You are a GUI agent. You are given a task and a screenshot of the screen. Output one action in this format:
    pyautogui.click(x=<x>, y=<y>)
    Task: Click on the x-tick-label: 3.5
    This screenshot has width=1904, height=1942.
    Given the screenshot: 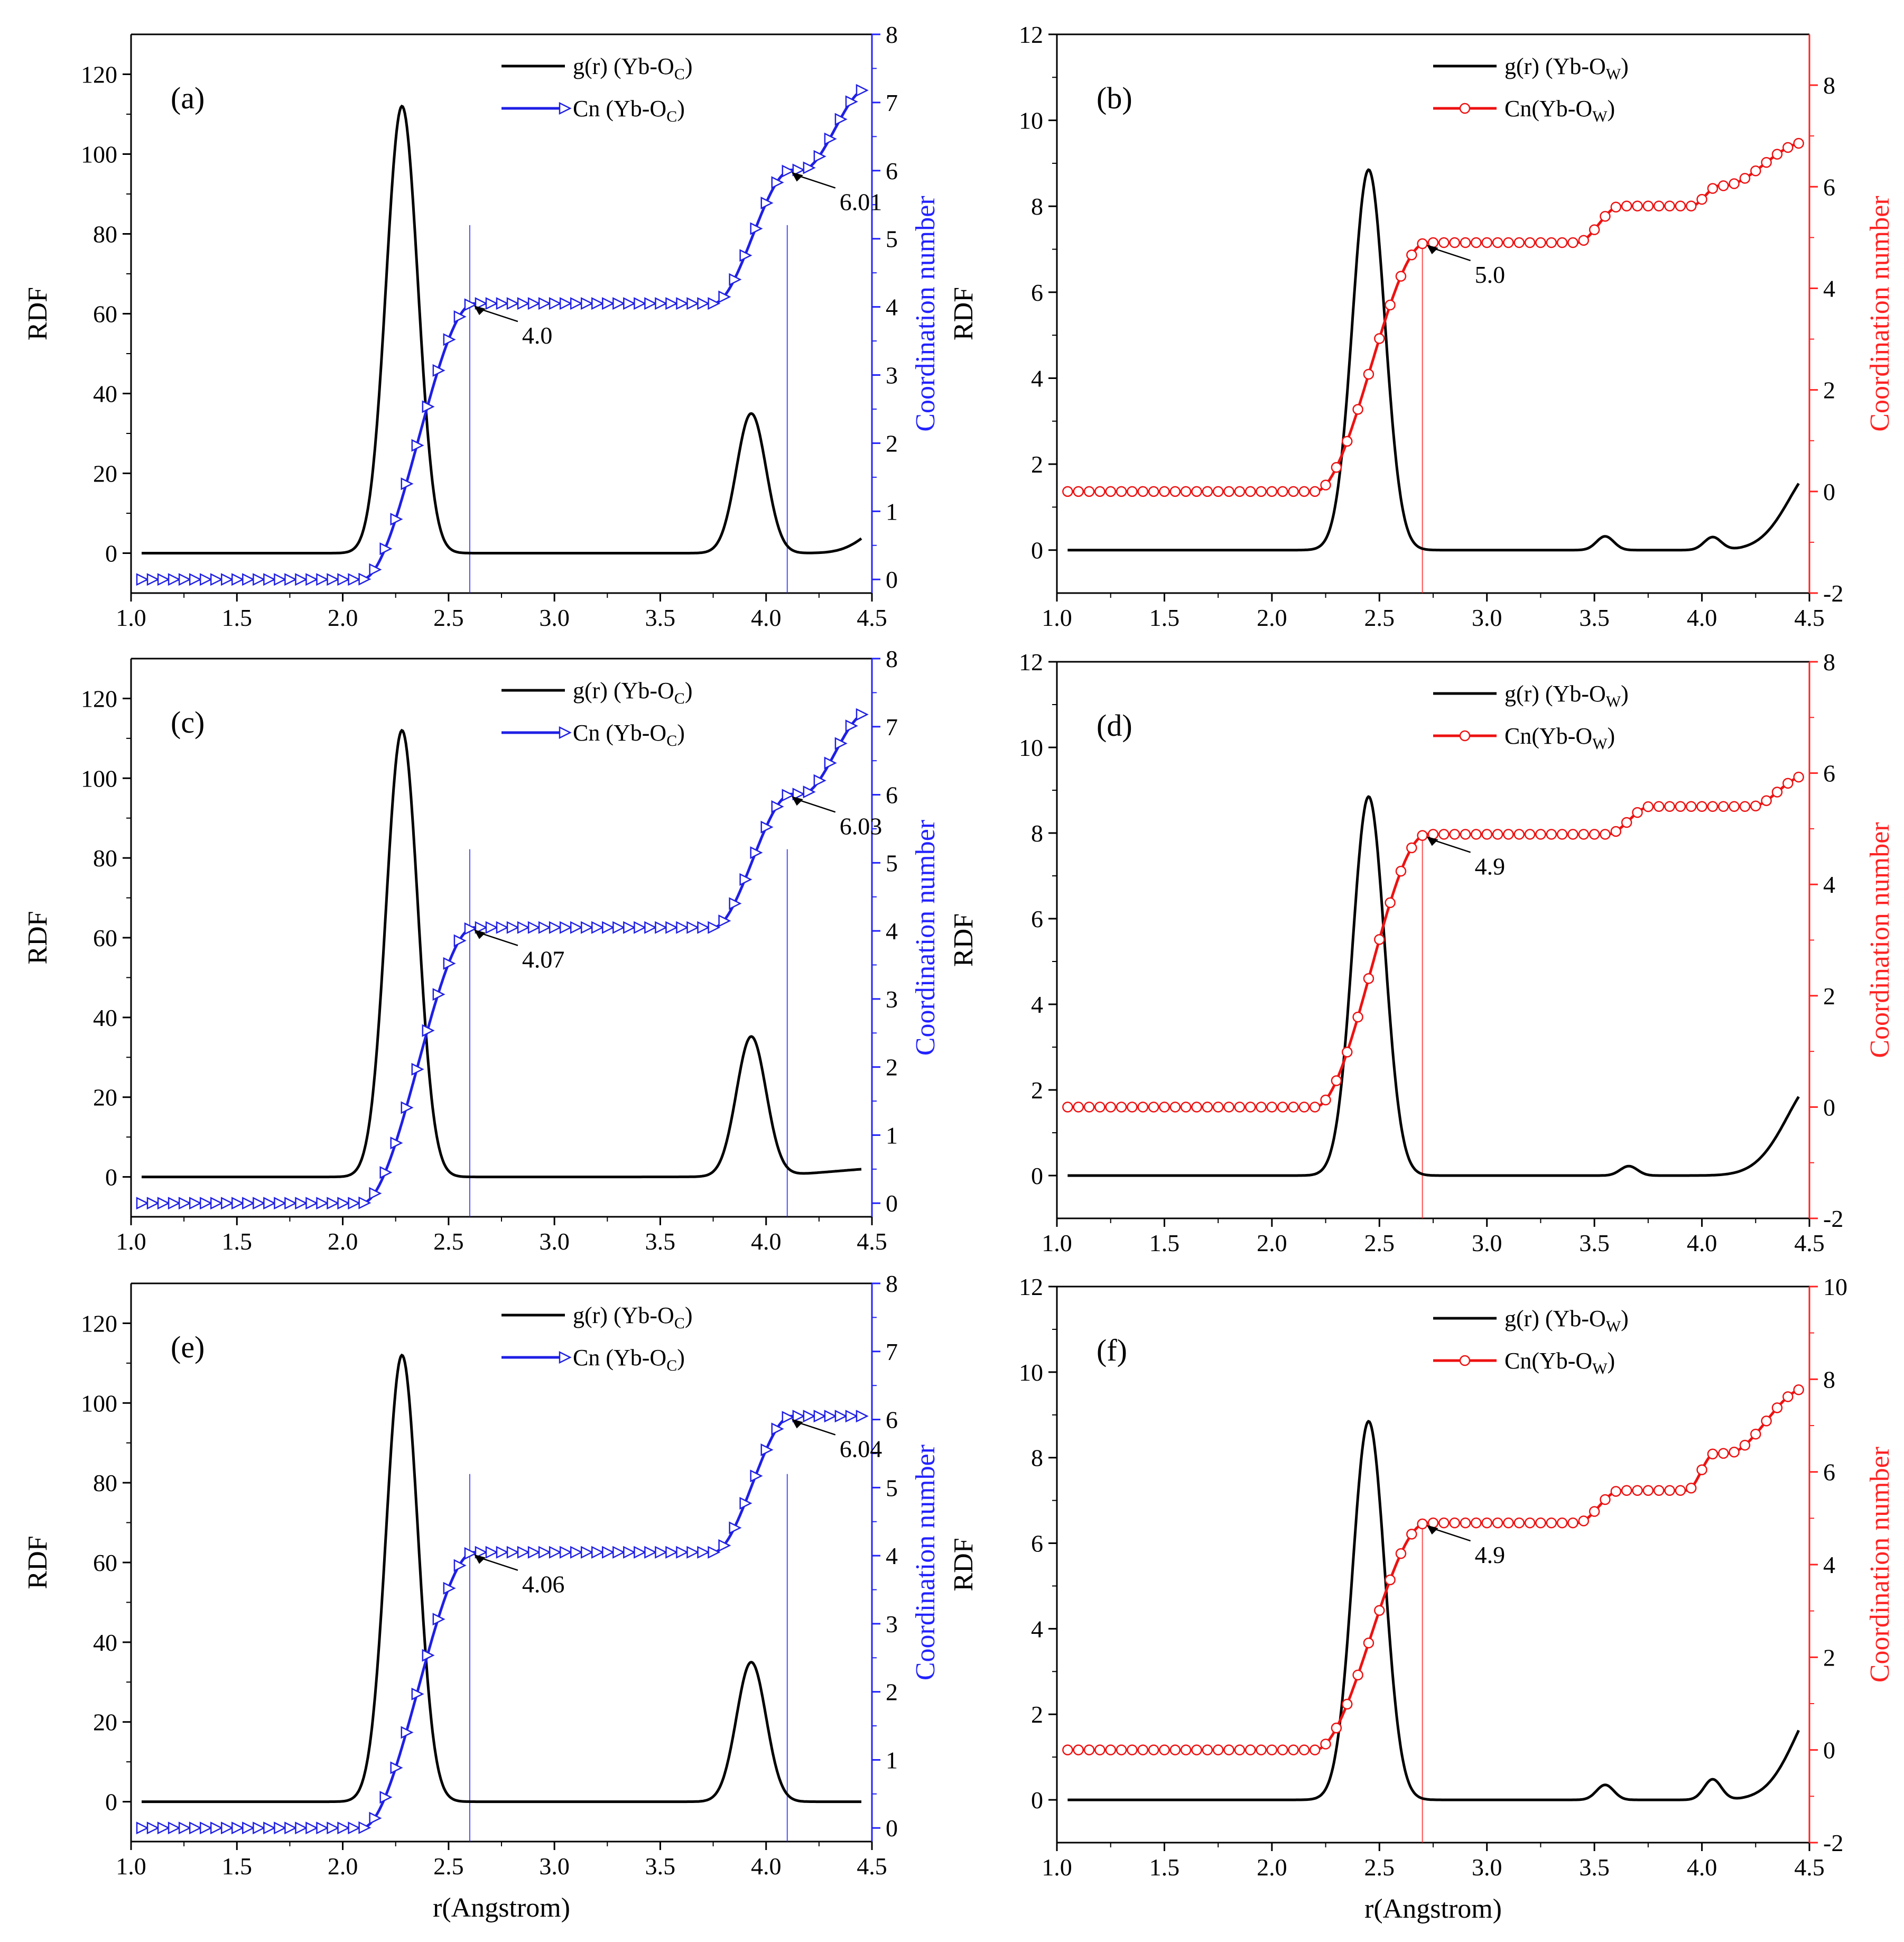 What is the action you would take?
    pyautogui.click(x=1594, y=1242)
    